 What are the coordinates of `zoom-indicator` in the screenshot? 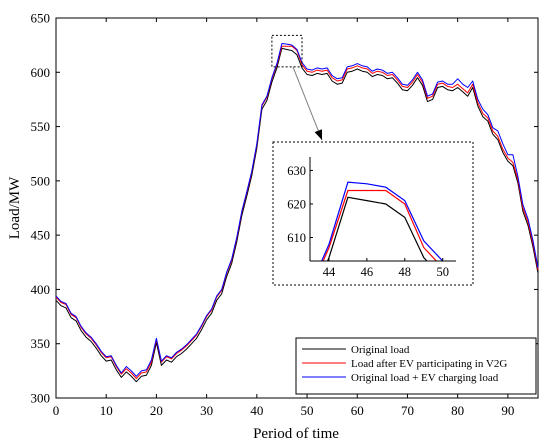 It's located at (297, 87).